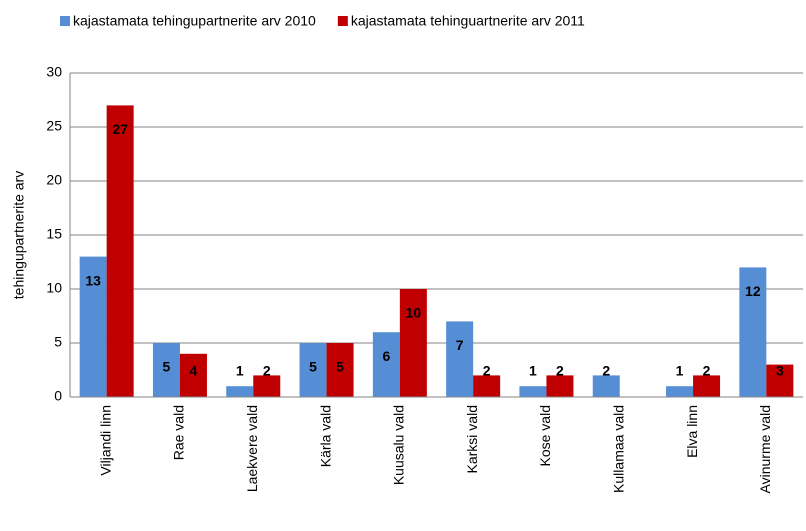  I want to click on x-tick-label: Avinurme vald, so click(765, 449).